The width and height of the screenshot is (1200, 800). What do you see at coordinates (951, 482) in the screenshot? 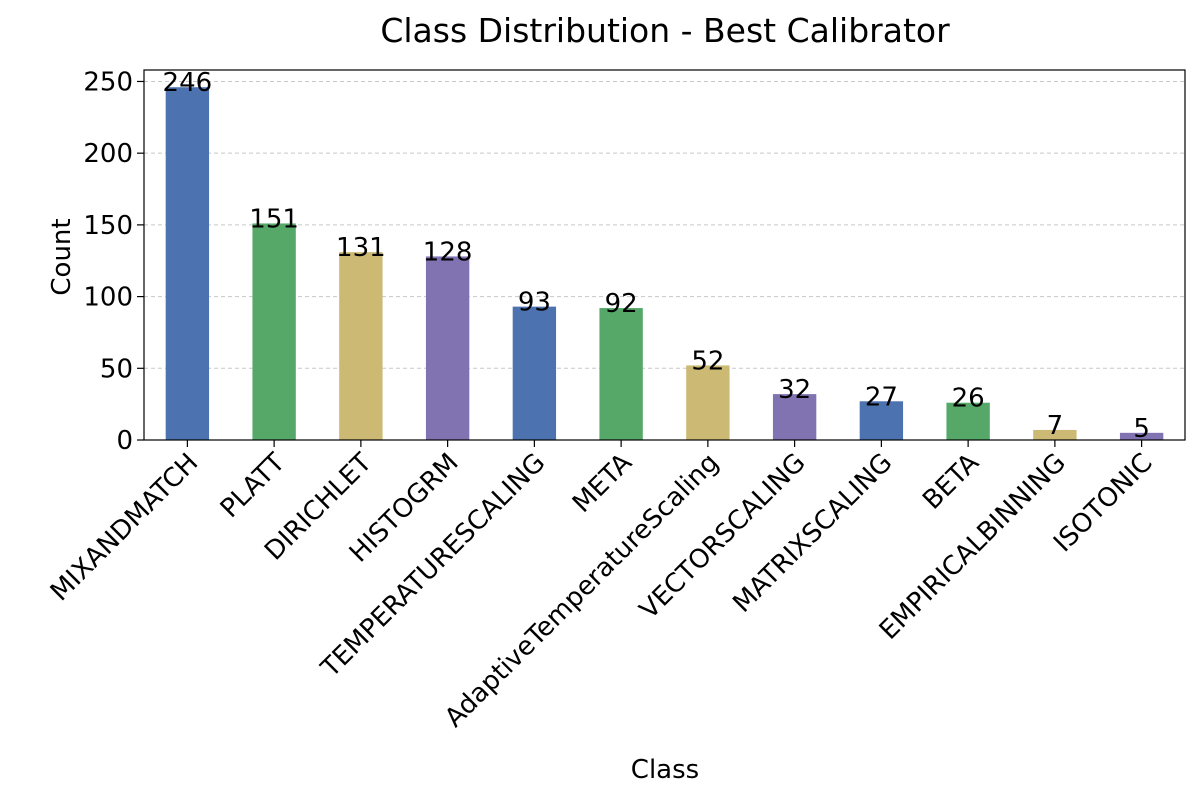
I see `x-tick-label: BETA` at bounding box center [951, 482].